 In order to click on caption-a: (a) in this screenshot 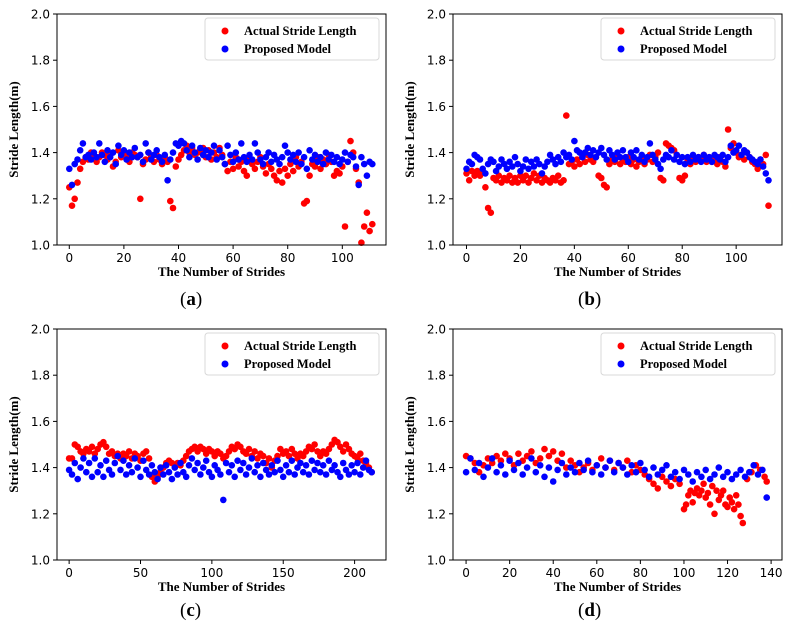, I will do `click(191, 299)`.